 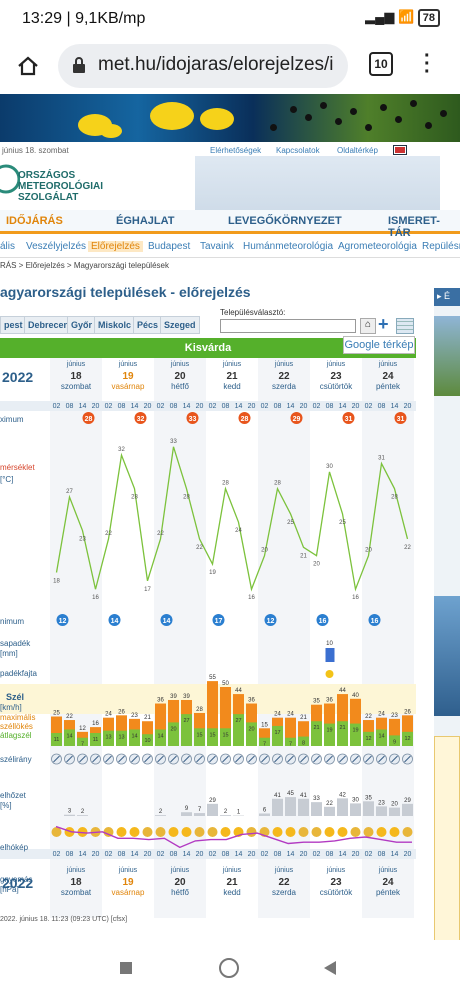 What do you see at coordinates (169, 246) in the screenshot?
I see `subnav-budapest: Budapest` at bounding box center [169, 246].